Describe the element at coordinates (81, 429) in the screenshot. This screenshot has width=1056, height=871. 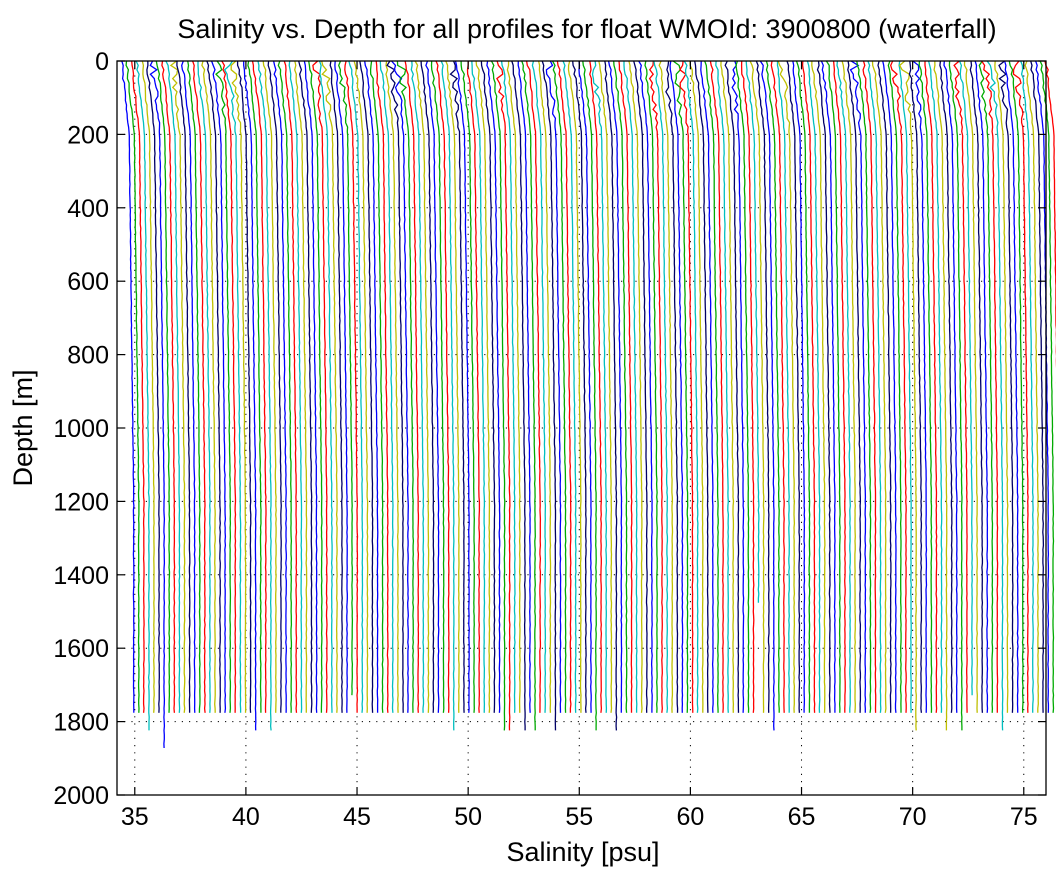
I see `y-tick-label: 1000` at that location.